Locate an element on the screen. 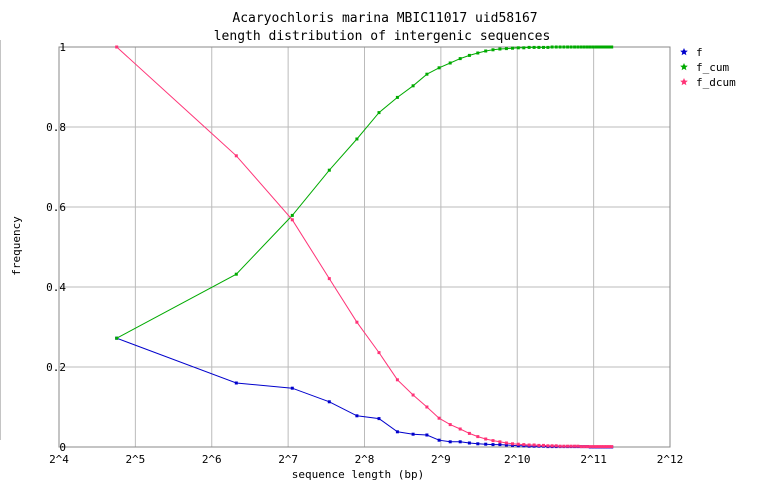 The height and width of the screenshot is (498, 762). legend: f f_cum f_dcum is located at coordinates (708, 67).